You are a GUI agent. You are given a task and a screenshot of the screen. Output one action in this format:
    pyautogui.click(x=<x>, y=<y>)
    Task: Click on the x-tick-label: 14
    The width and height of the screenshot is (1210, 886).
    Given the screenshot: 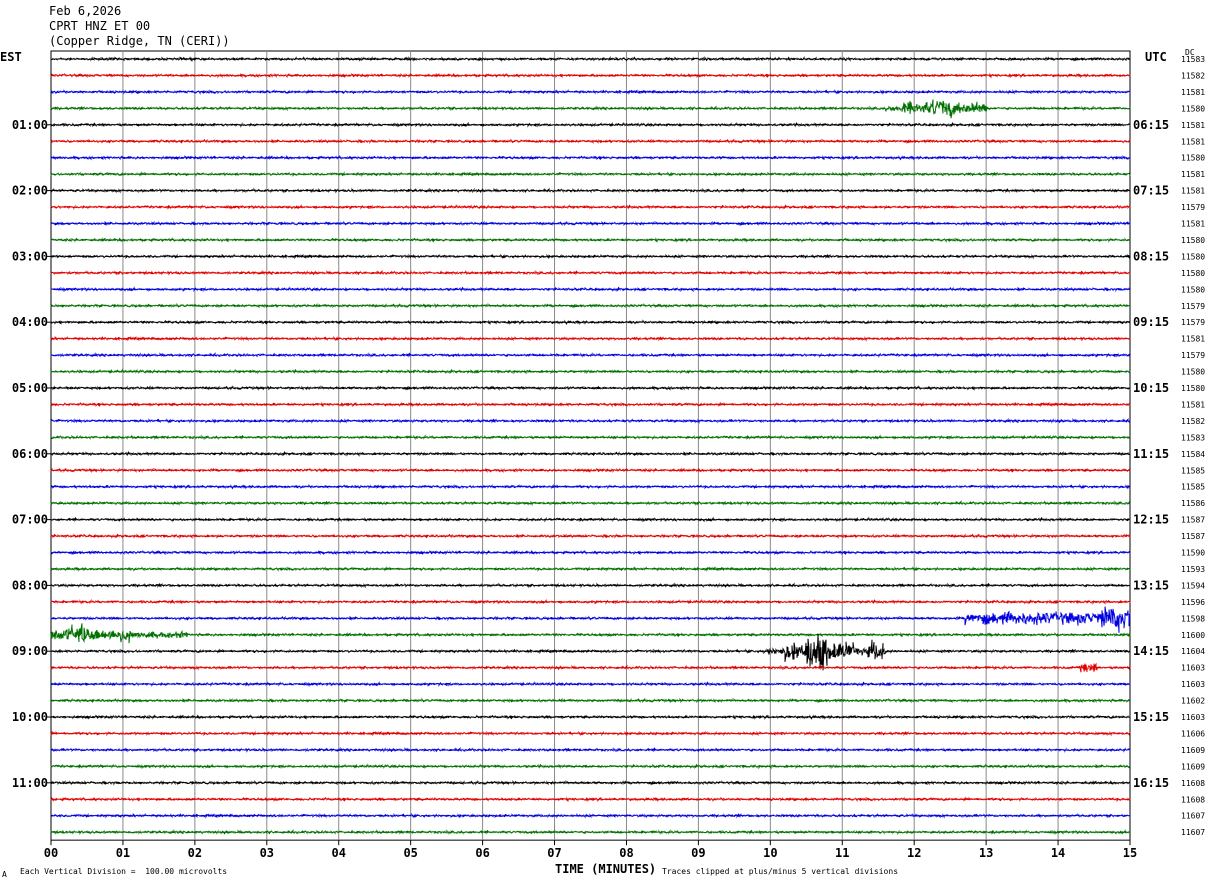 What is the action you would take?
    pyautogui.click(x=1058, y=853)
    